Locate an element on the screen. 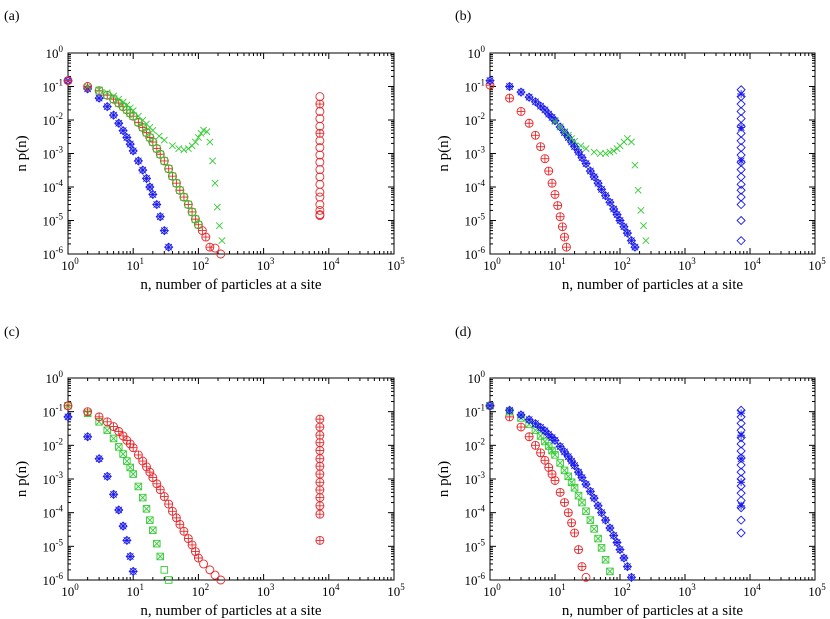 The height and width of the screenshot is (619, 830). y-tick-label: 10⁻¹ is located at coordinates (53, 86).